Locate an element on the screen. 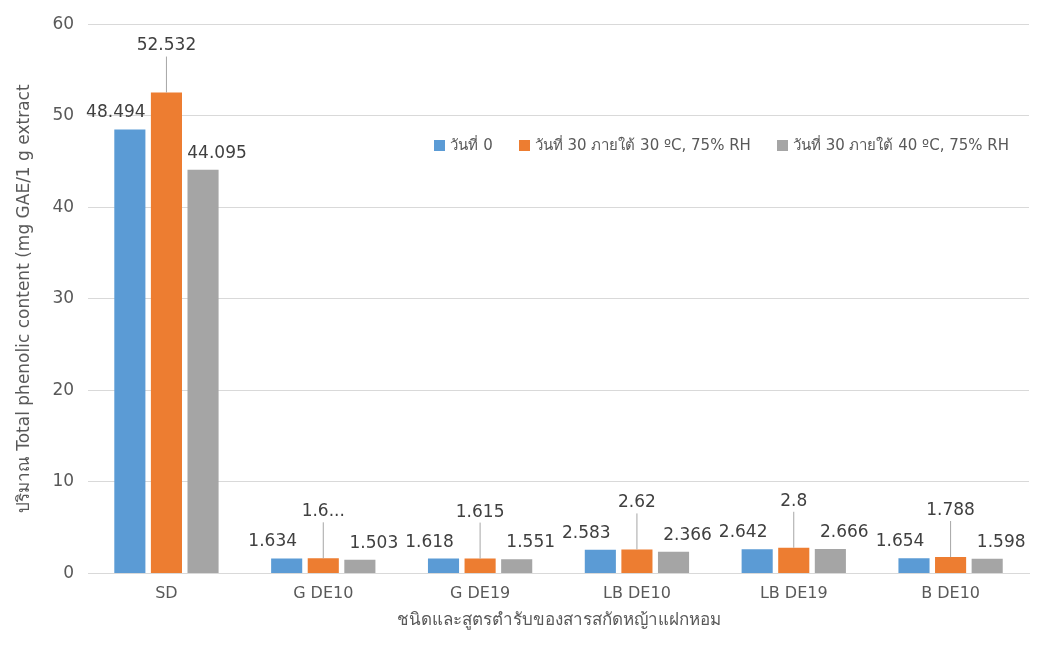 The image size is (1049, 645). x-tick-label: G DE10 is located at coordinates (323, 593).